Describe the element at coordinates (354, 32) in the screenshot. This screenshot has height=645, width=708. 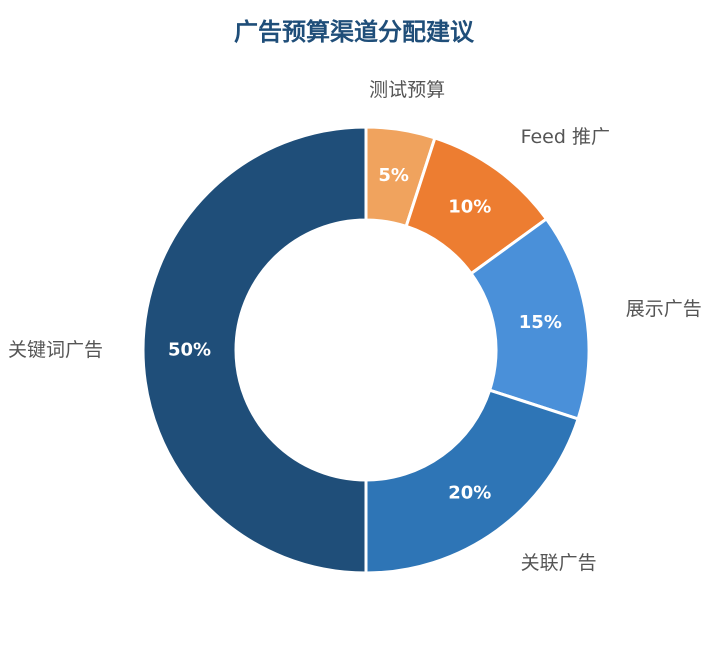
I see `chart-title: 广告预算渠道分配建议` at that location.